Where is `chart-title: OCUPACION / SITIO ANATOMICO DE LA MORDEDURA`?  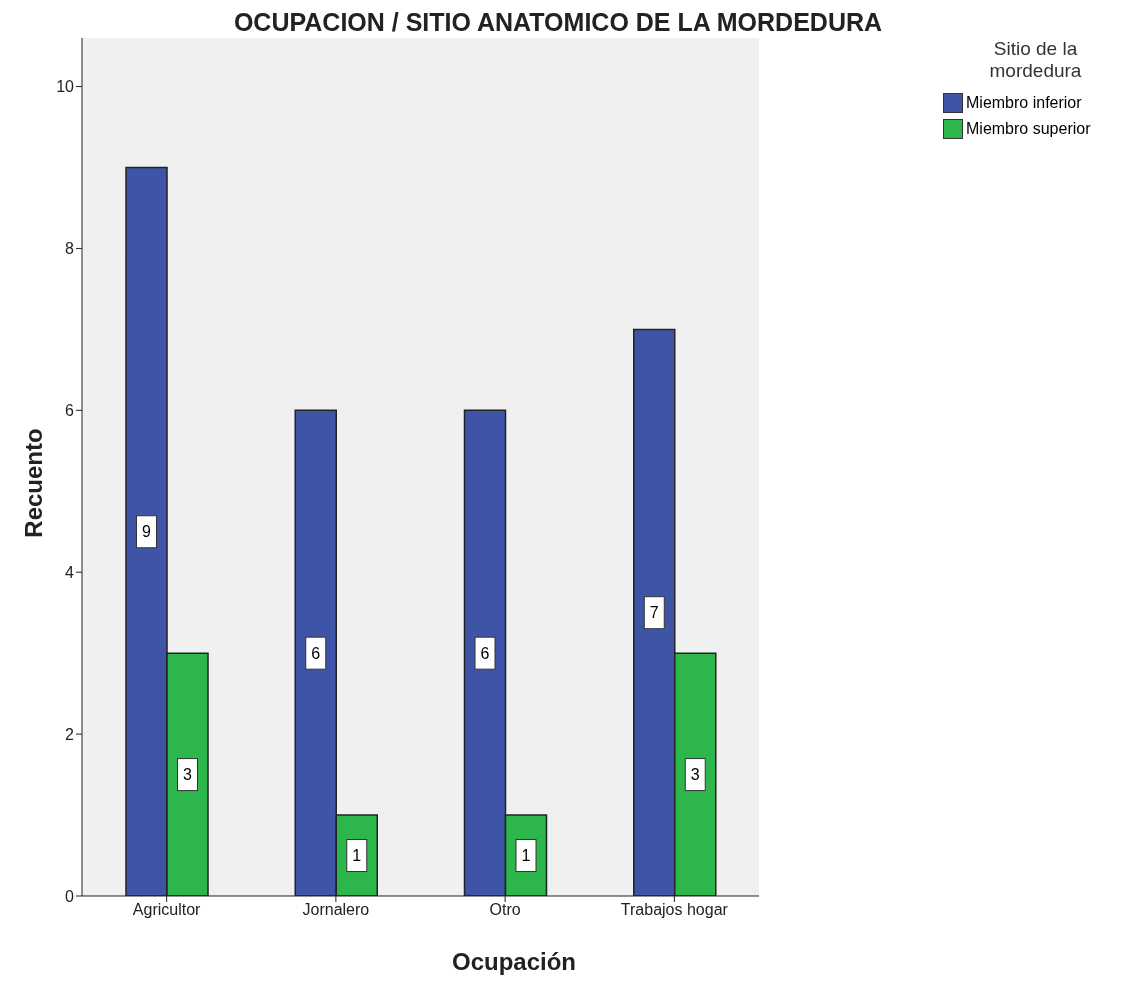 chart-title: OCUPACION / SITIO ANATOMICO DE LA MORDEDURA is located at coordinates (558, 22).